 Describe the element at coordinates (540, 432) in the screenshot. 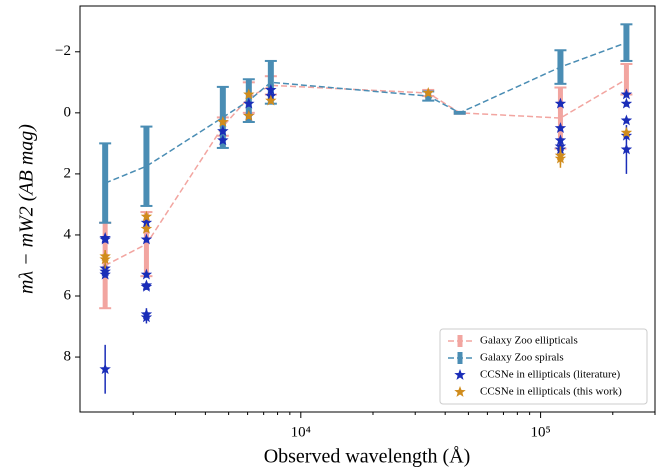

I see `x-tick-label: 10⁵` at that location.